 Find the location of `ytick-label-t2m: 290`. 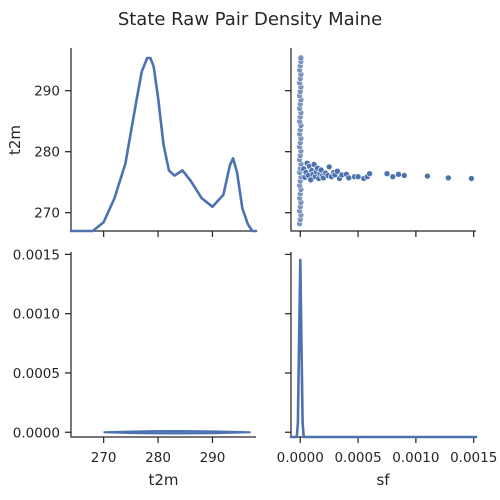

ytick-label-t2m: 290 is located at coordinates (47, 92).